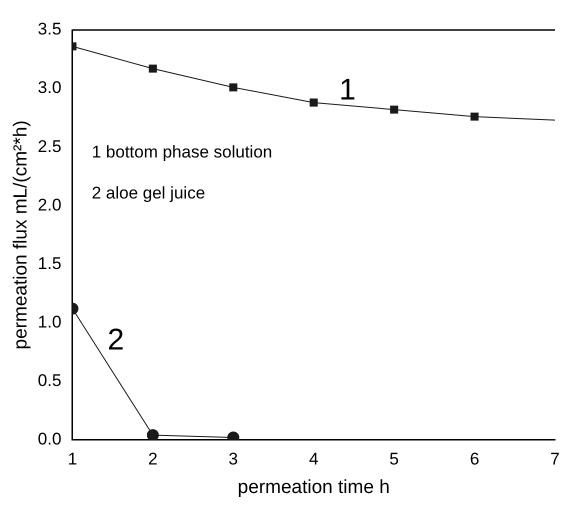 The image size is (577, 509). I want to click on y-tick-label: 2.0, so click(50, 204).